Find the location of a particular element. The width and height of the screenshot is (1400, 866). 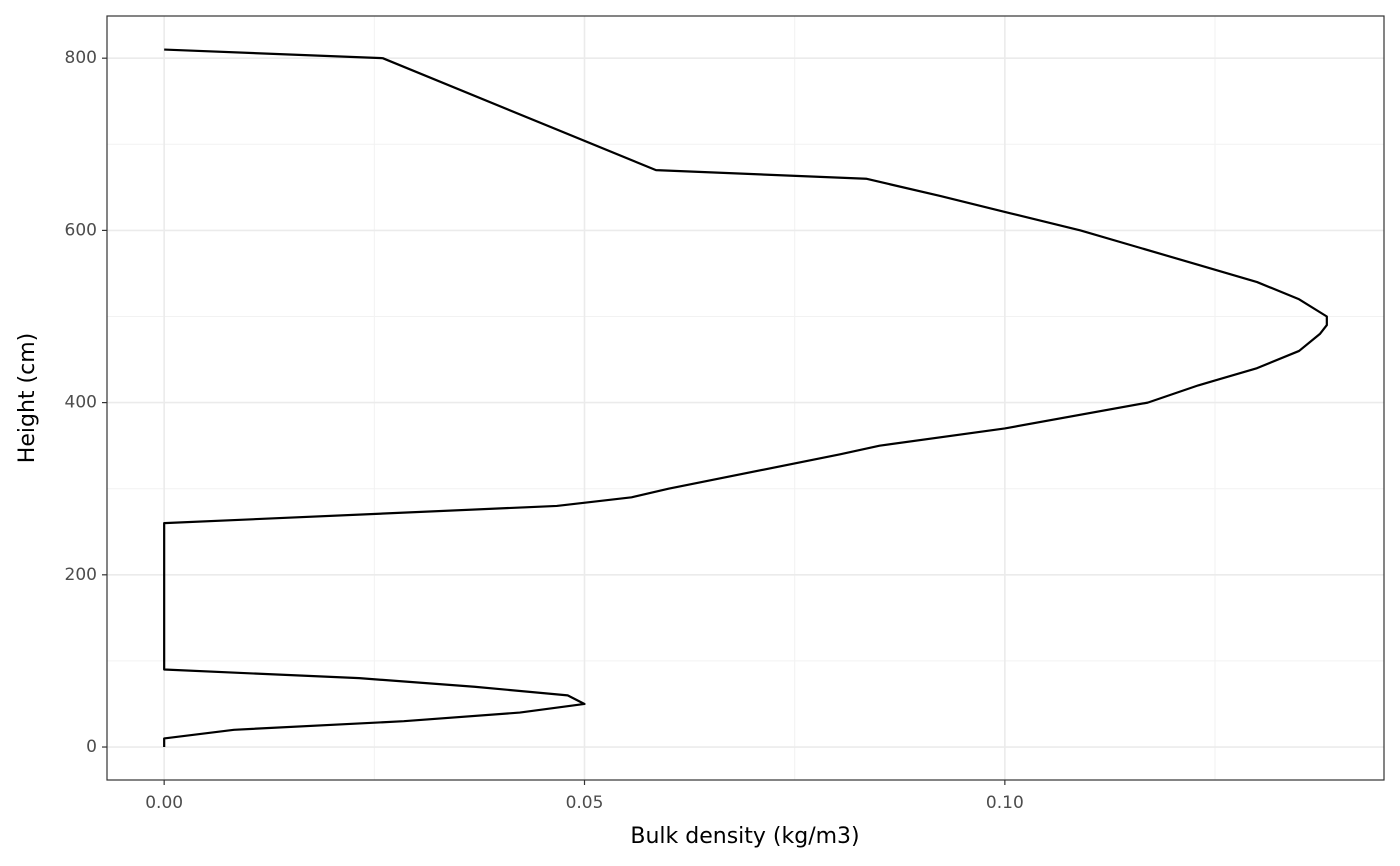

x-tick-label: 0.05 is located at coordinates (585, 803).